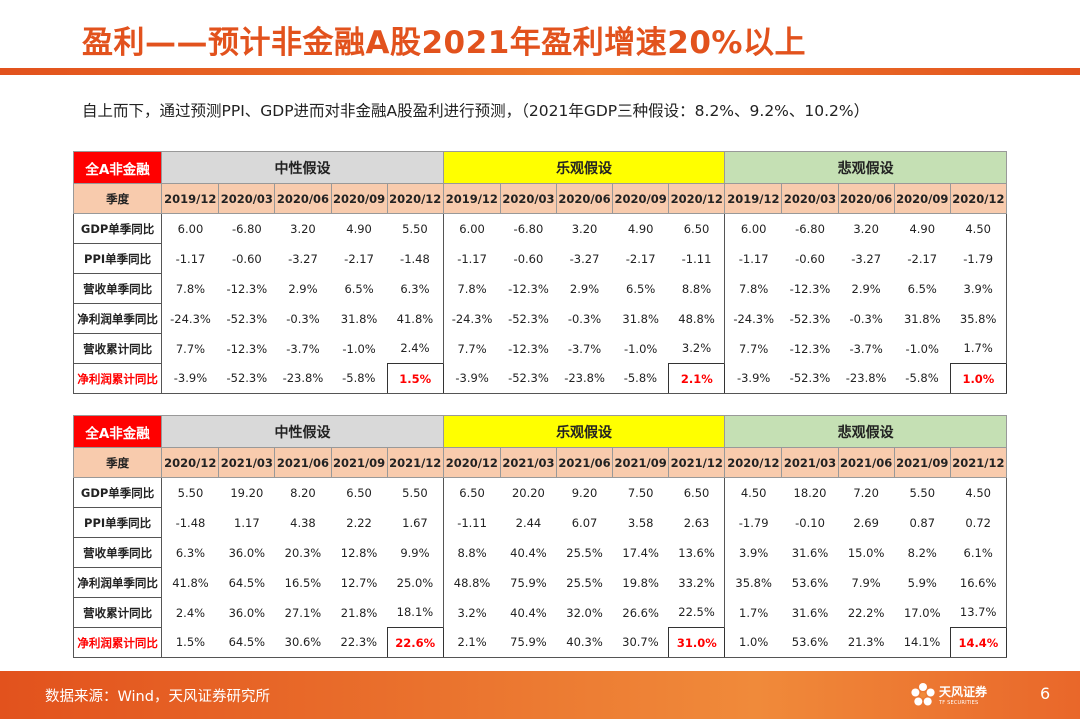 The width and height of the screenshot is (1080, 719). Describe the element at coordinates (415, 228) in the screenshot. I see `table-cell: 5.50` at that location.